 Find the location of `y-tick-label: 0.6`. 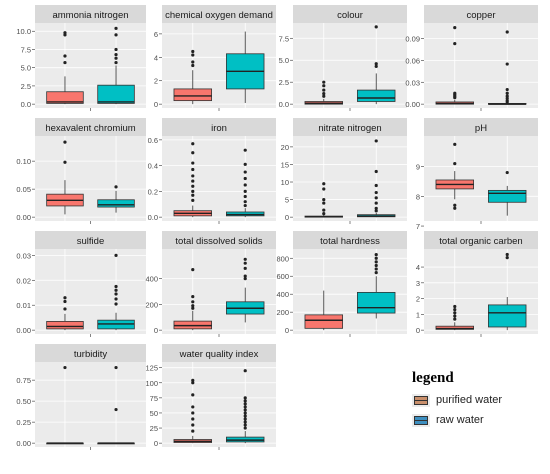

y-tick-label: 0.6 is located at coordinates (153, 140).